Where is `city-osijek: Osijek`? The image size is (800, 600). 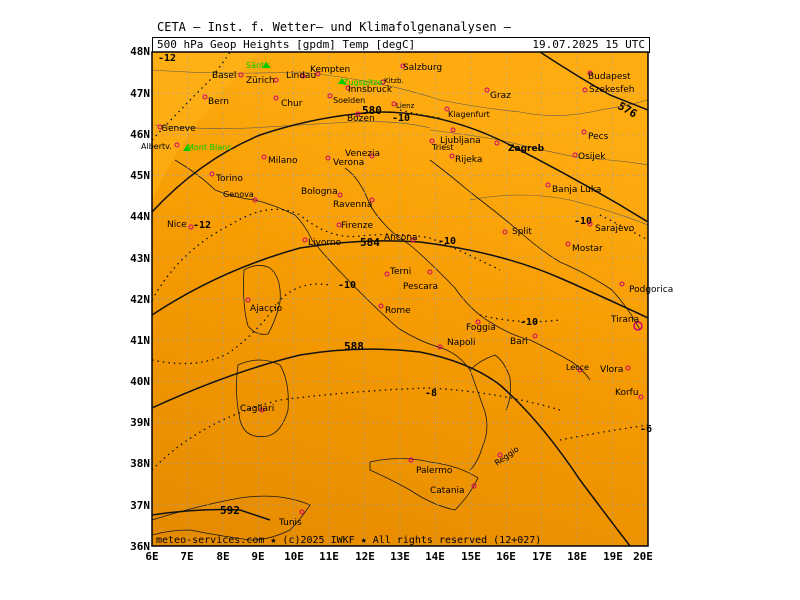
city-osijek: Osijek is located at coordinates (589, 157).